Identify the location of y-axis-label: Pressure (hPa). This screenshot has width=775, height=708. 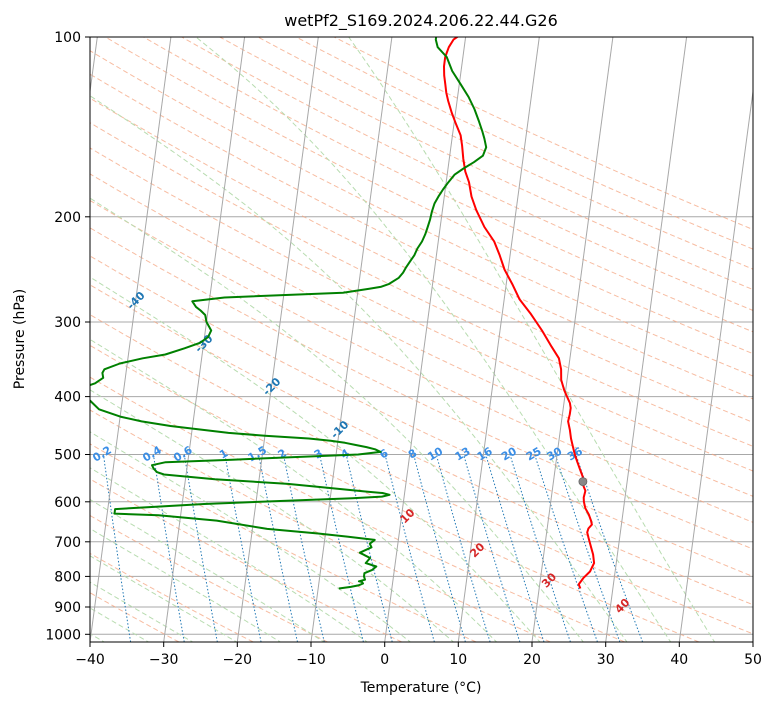
(20, 339).